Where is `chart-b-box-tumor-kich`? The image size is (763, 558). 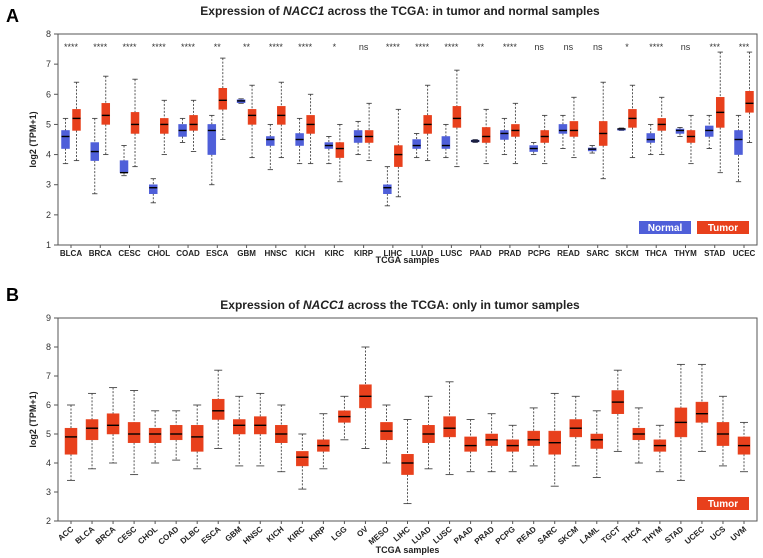 chart-b-box-tumor-kich is located at coordinates (281, 438).